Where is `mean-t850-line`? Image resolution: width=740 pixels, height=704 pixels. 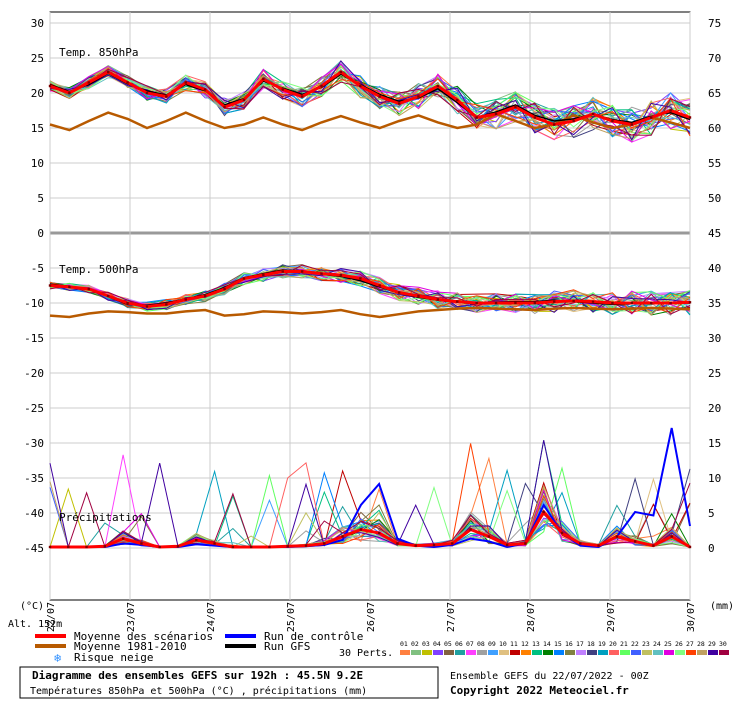 mean-t850-line is located at coordinates (370, 98).